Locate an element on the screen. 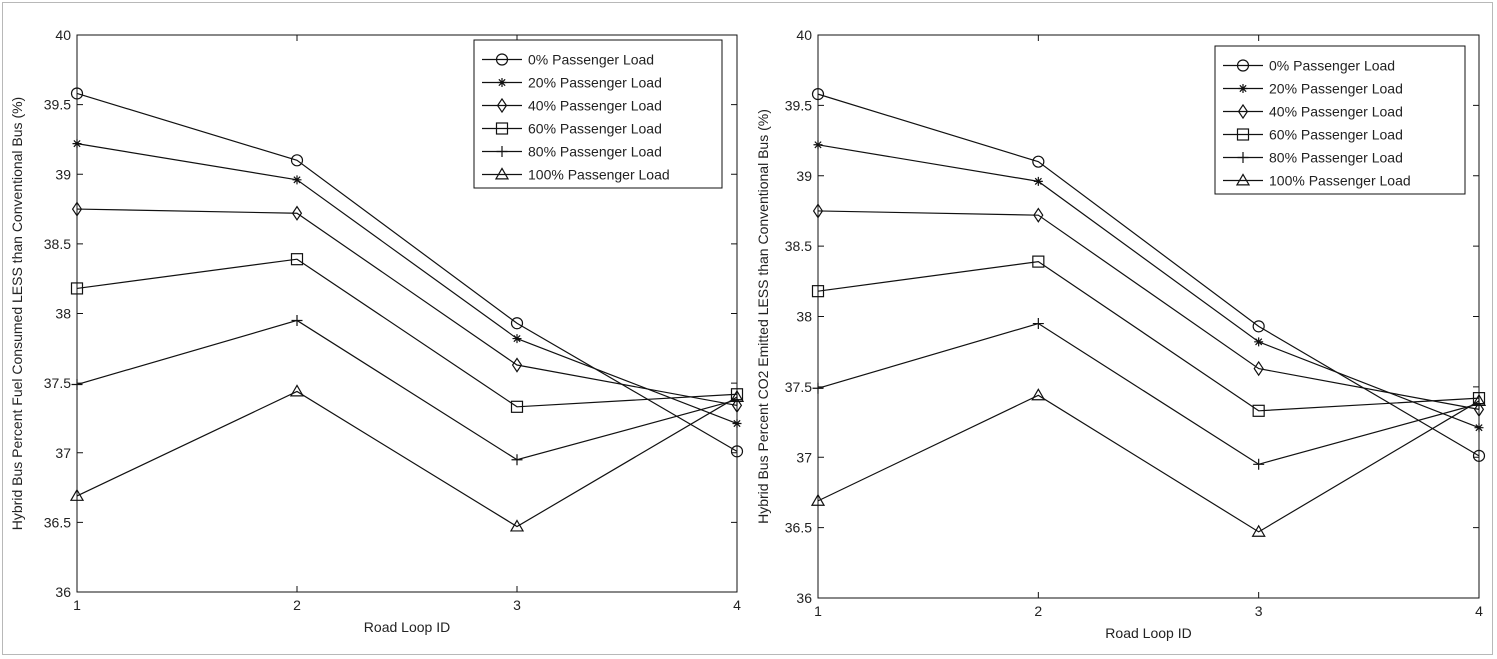  legend-box is located at coordinates (598, 114).